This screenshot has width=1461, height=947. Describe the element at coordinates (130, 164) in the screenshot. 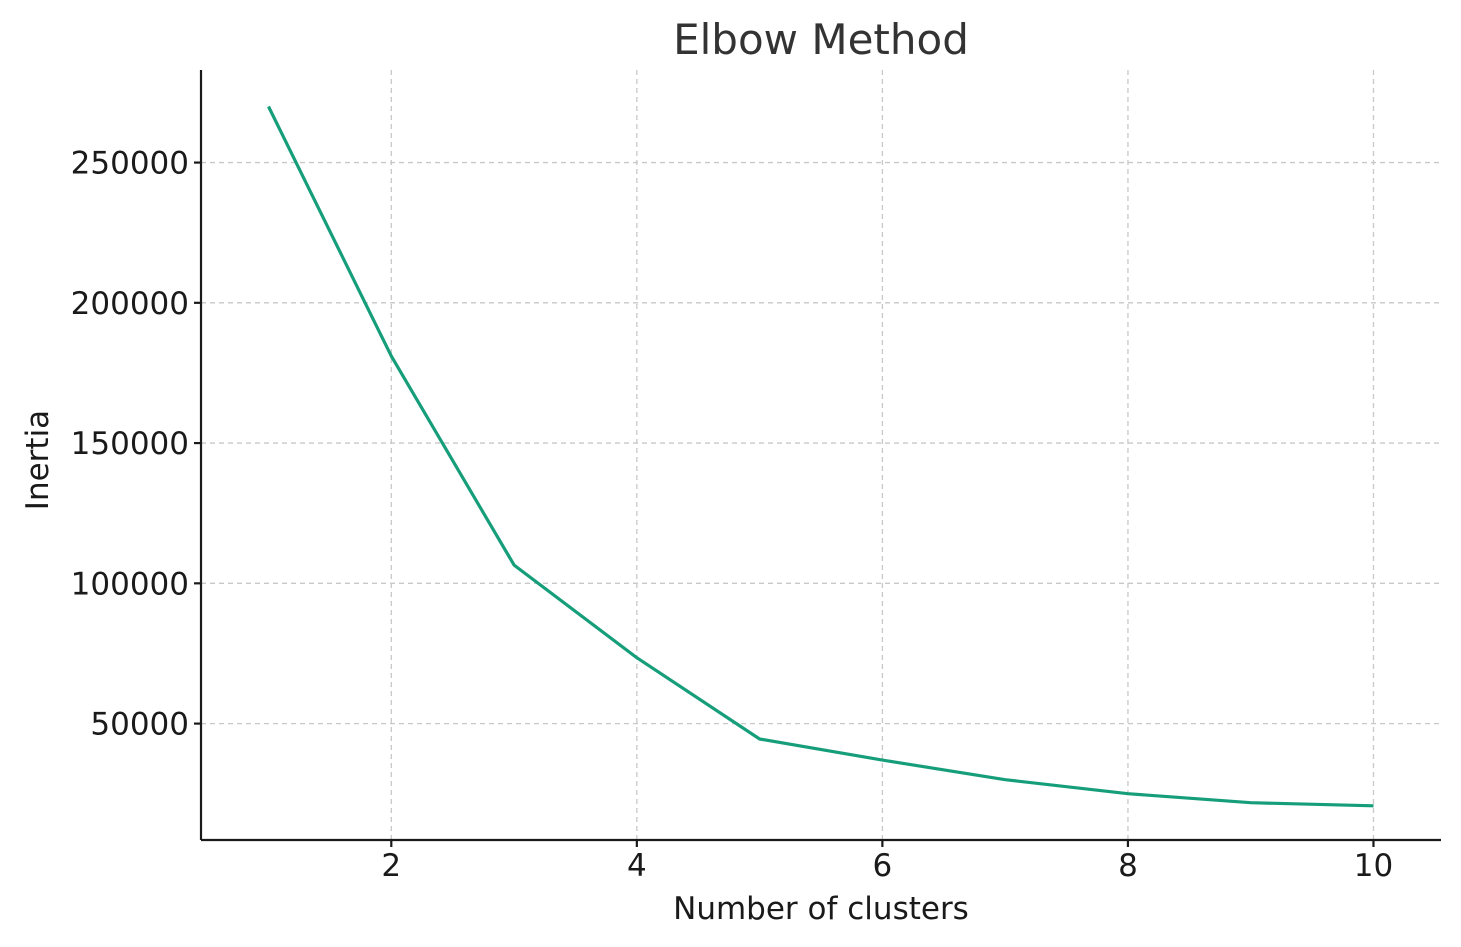

I see `y-tick-label: 250000` at that location.